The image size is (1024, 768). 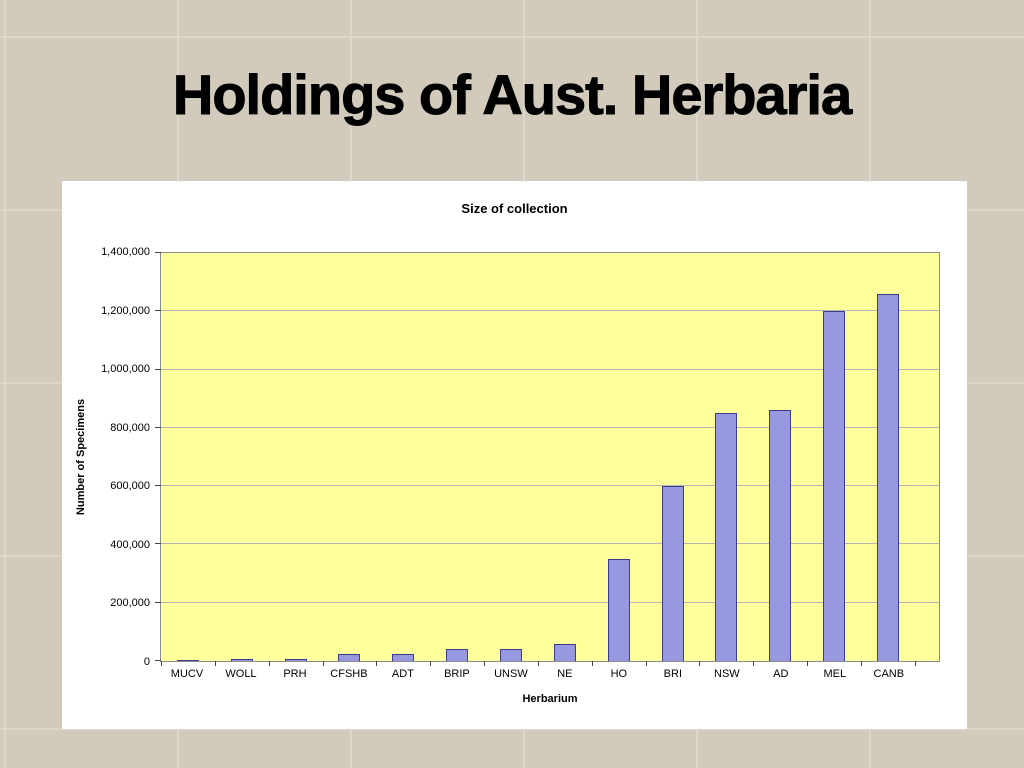 What do you see at coordinates (726, 537) in the screenshot?
I see `bar-nsw` at bounding box center [726, 537].